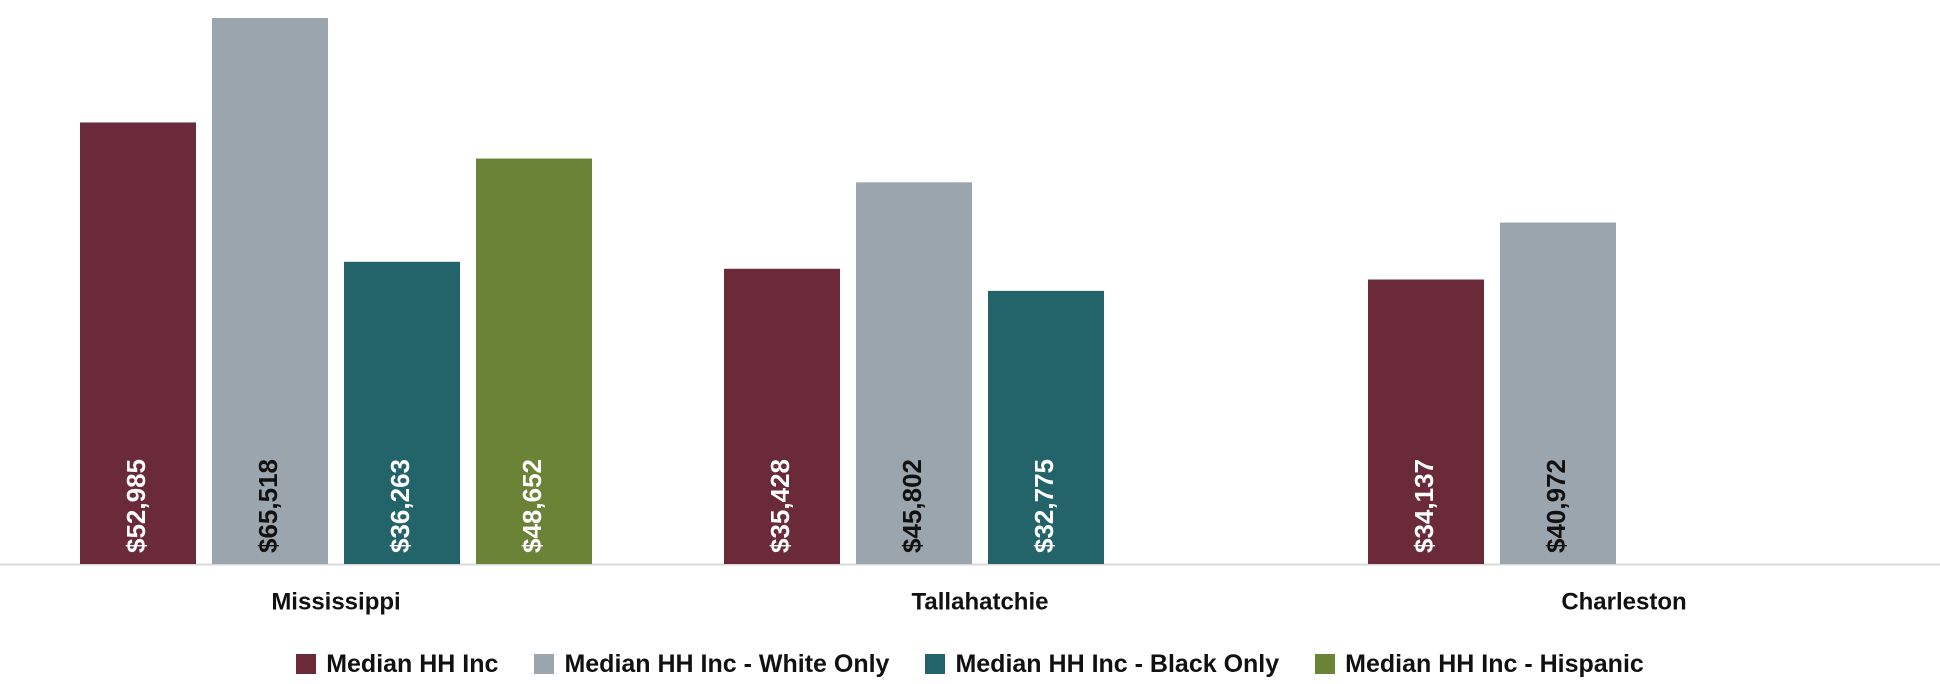 The image size is (1940, 684). I want to click on data-label-charleston-series-1: $34,137, so click(1424, 506).